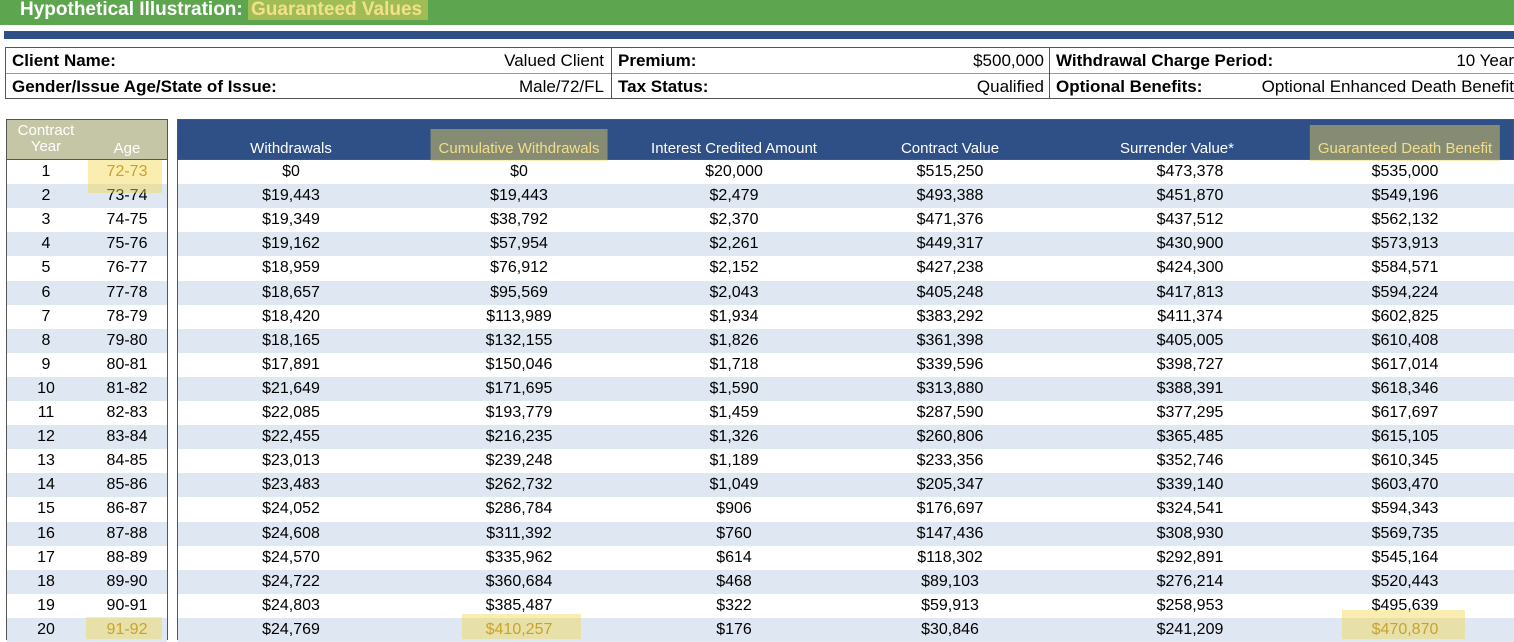 This screenshot has width=1514, height=642. Describe the element at coordinates (1190, 436) in the screenshot. I see `cell-surrender-value: $365,485` at that location.